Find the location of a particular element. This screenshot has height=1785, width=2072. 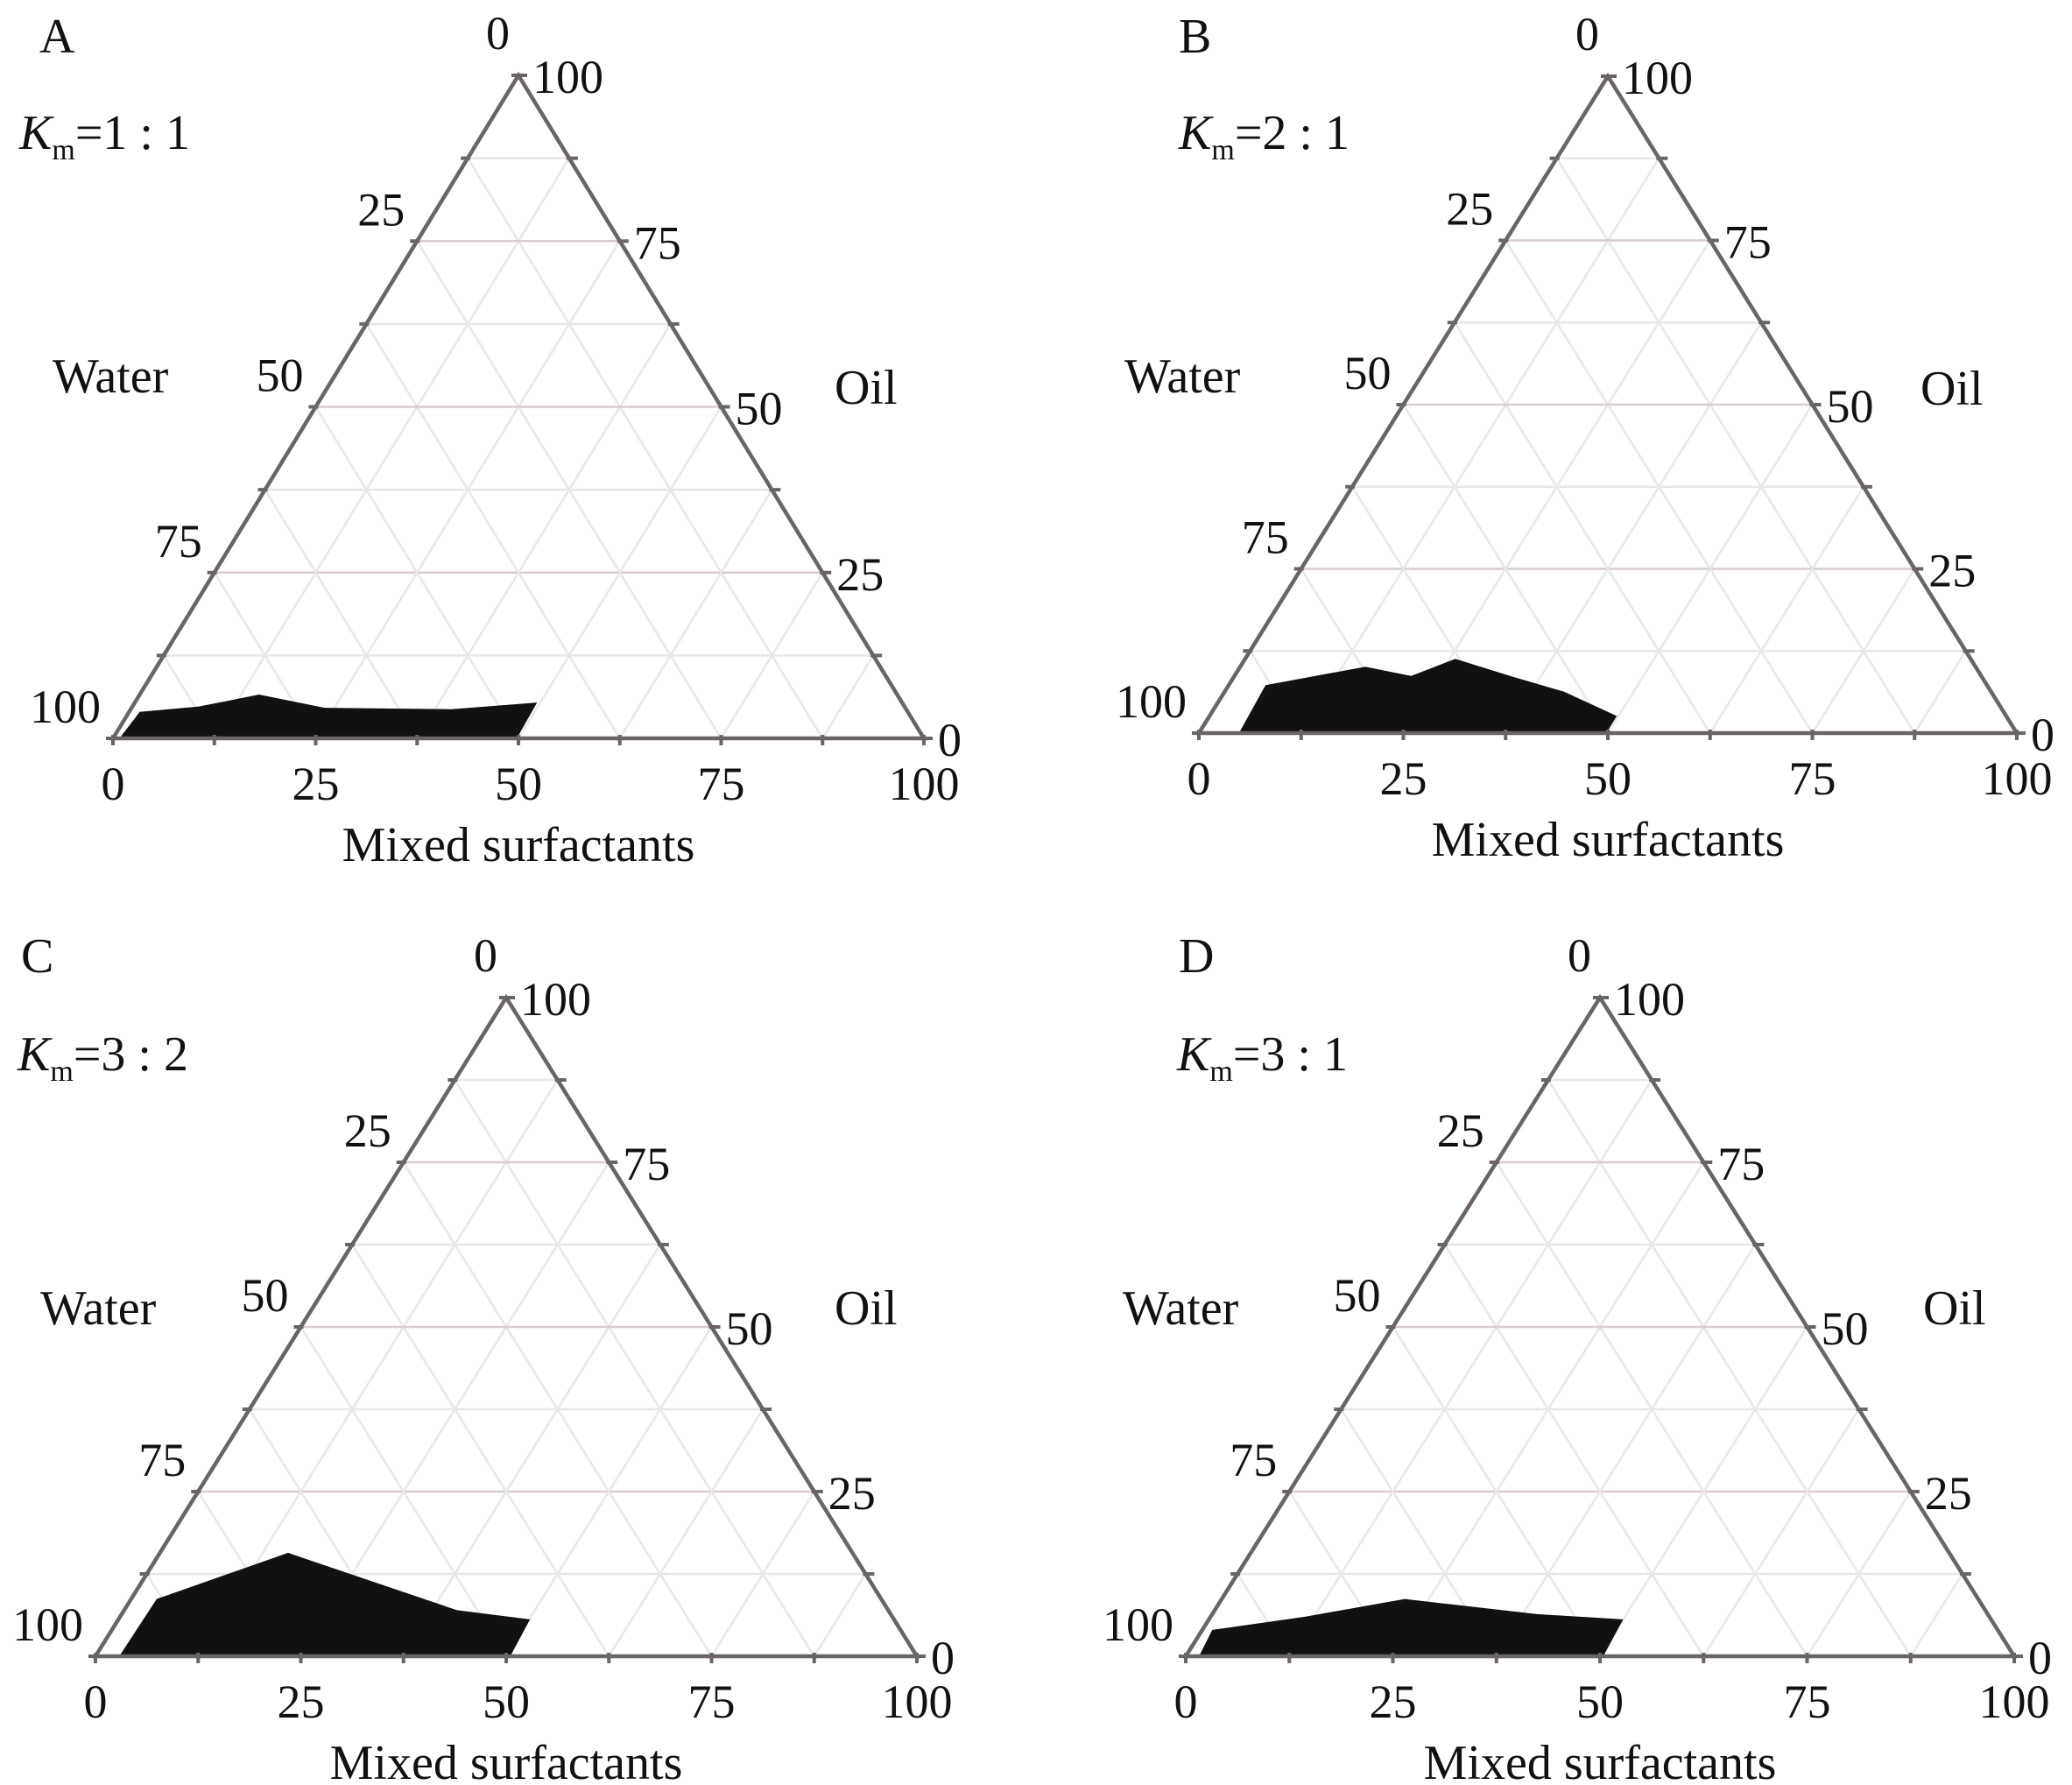

panel-letter: C is located at coordinates (37, 956).